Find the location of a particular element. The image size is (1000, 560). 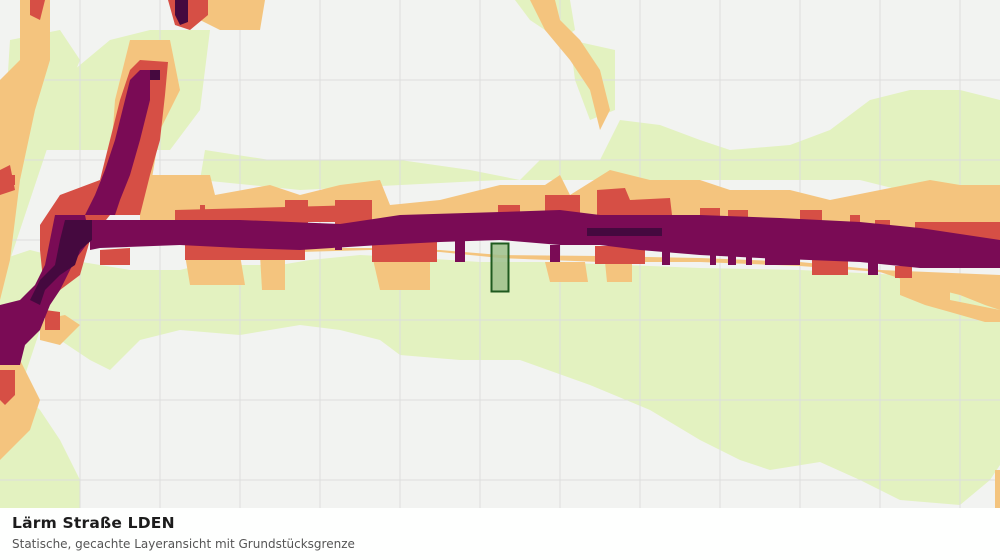

parcel-boundary is located at coordinates (500, 267).